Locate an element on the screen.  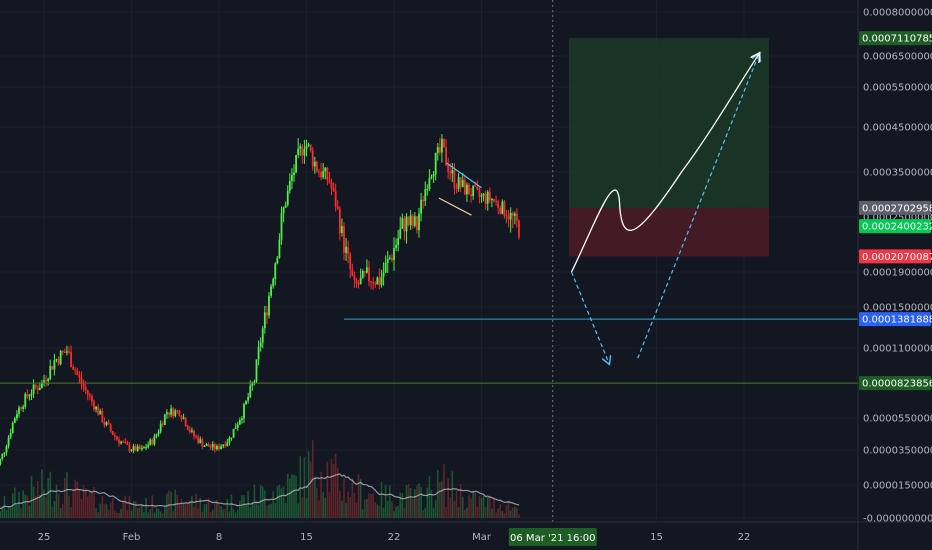
trendline-upper is located at coordinates (464, 175).